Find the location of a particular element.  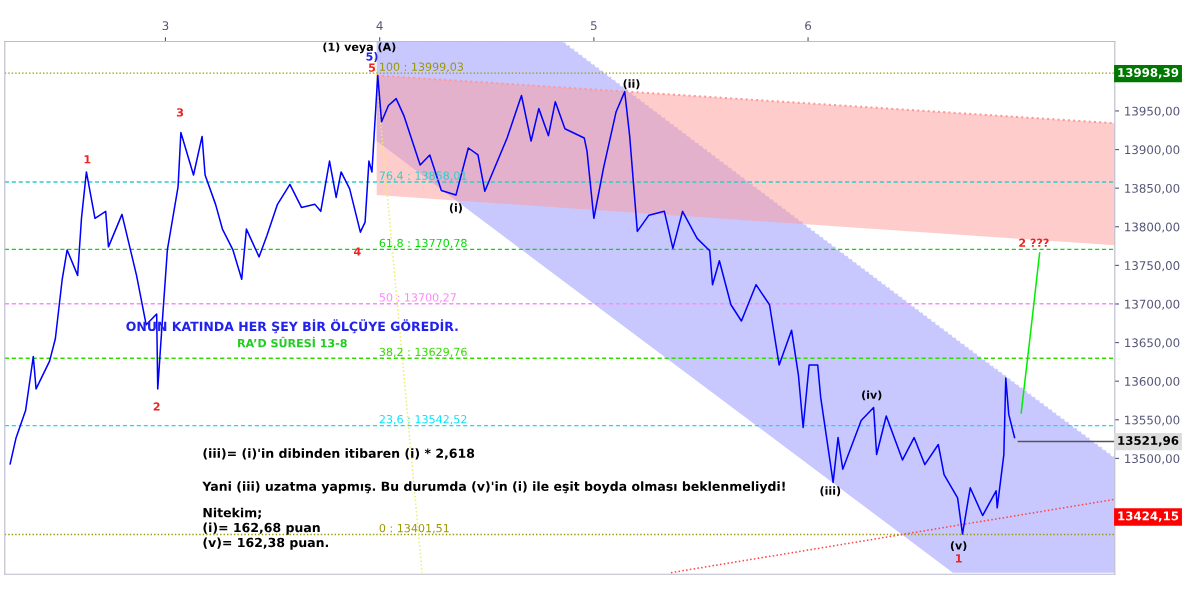

y-tick-label: 13850,00 is located at coordinates (1152, 189).